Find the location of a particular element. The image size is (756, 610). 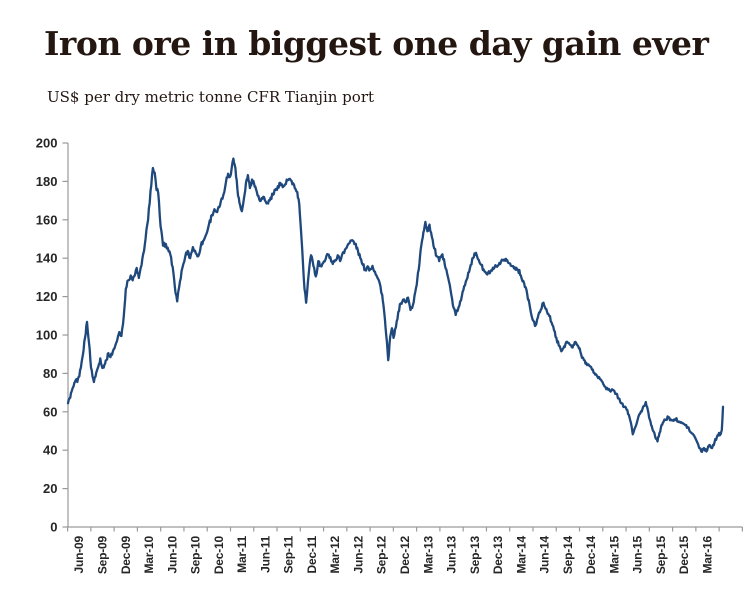

x-tick-label: Sep-09 is located at coordinates (103, 554).